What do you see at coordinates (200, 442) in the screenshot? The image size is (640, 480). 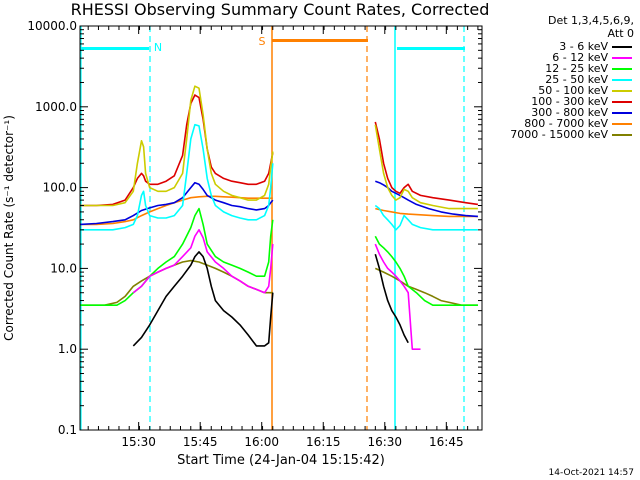 I see `x-tick-label: 15:45` at bounding box center [200, 442].